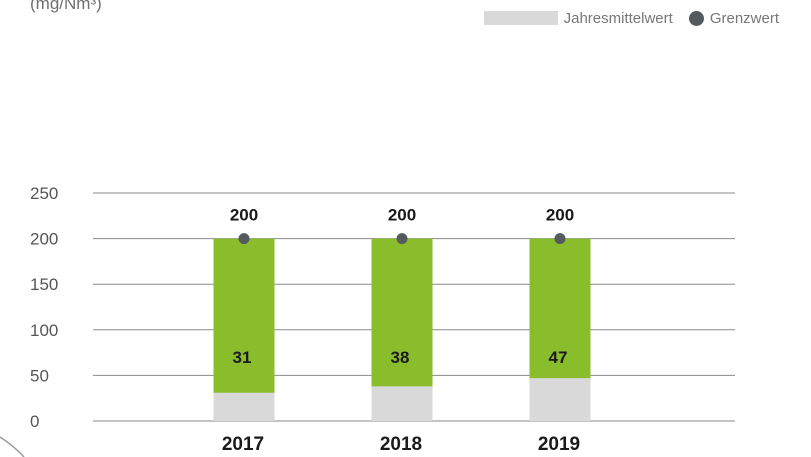 Image resolution: width=811 pixels, height=457 pixels. I want to click on limit-dot-2017, so click(244, 239).